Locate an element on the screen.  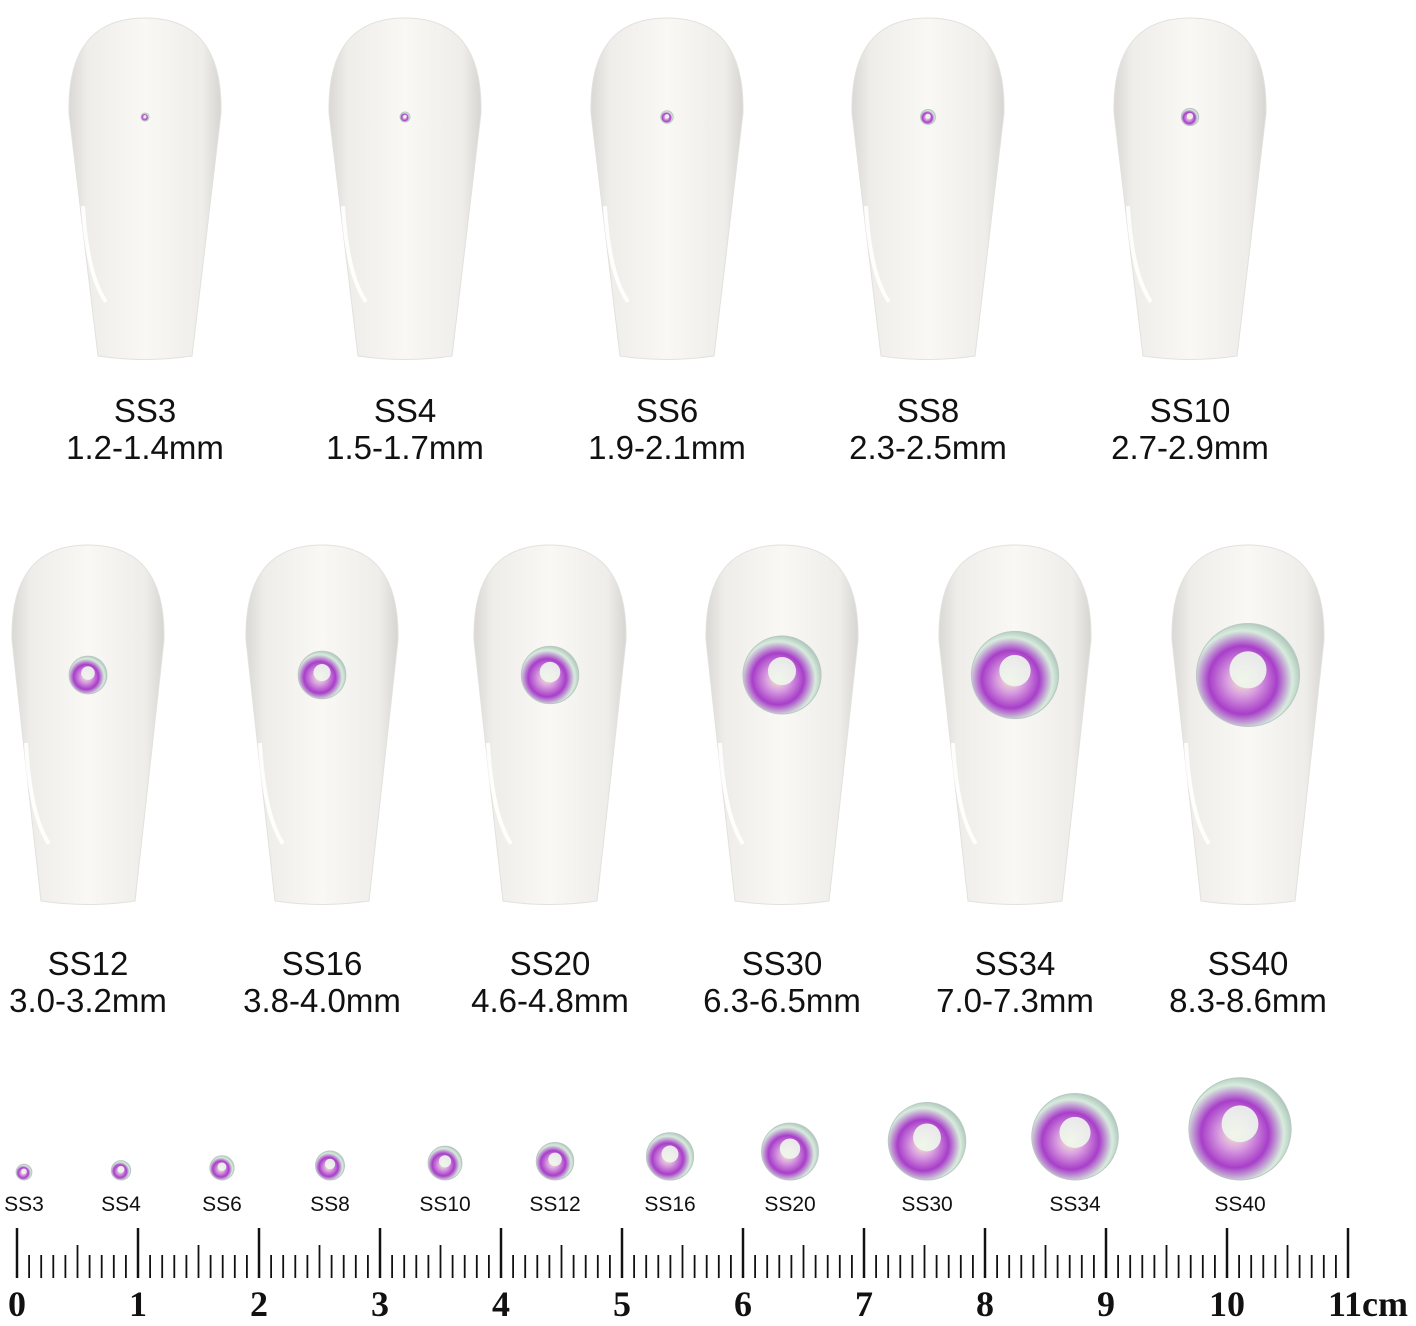
size-label: SS12 is located at coordinates (88, 963).